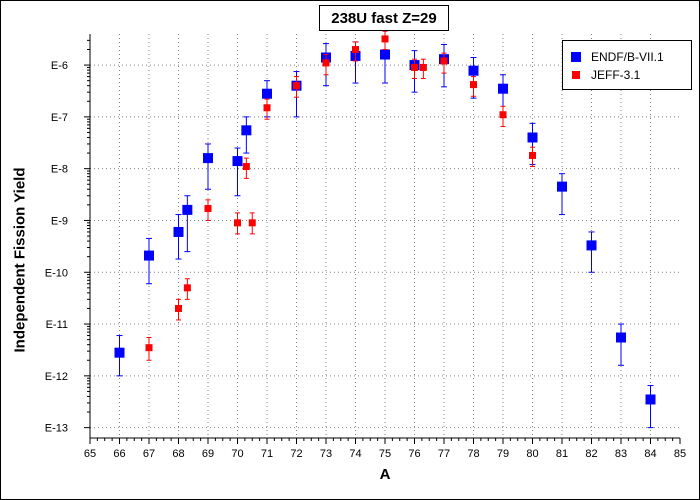  What do you see at coordinates (296, 454) in the screenshot?
I see `x-tick-label: 72` at bounding box center [296, 454].